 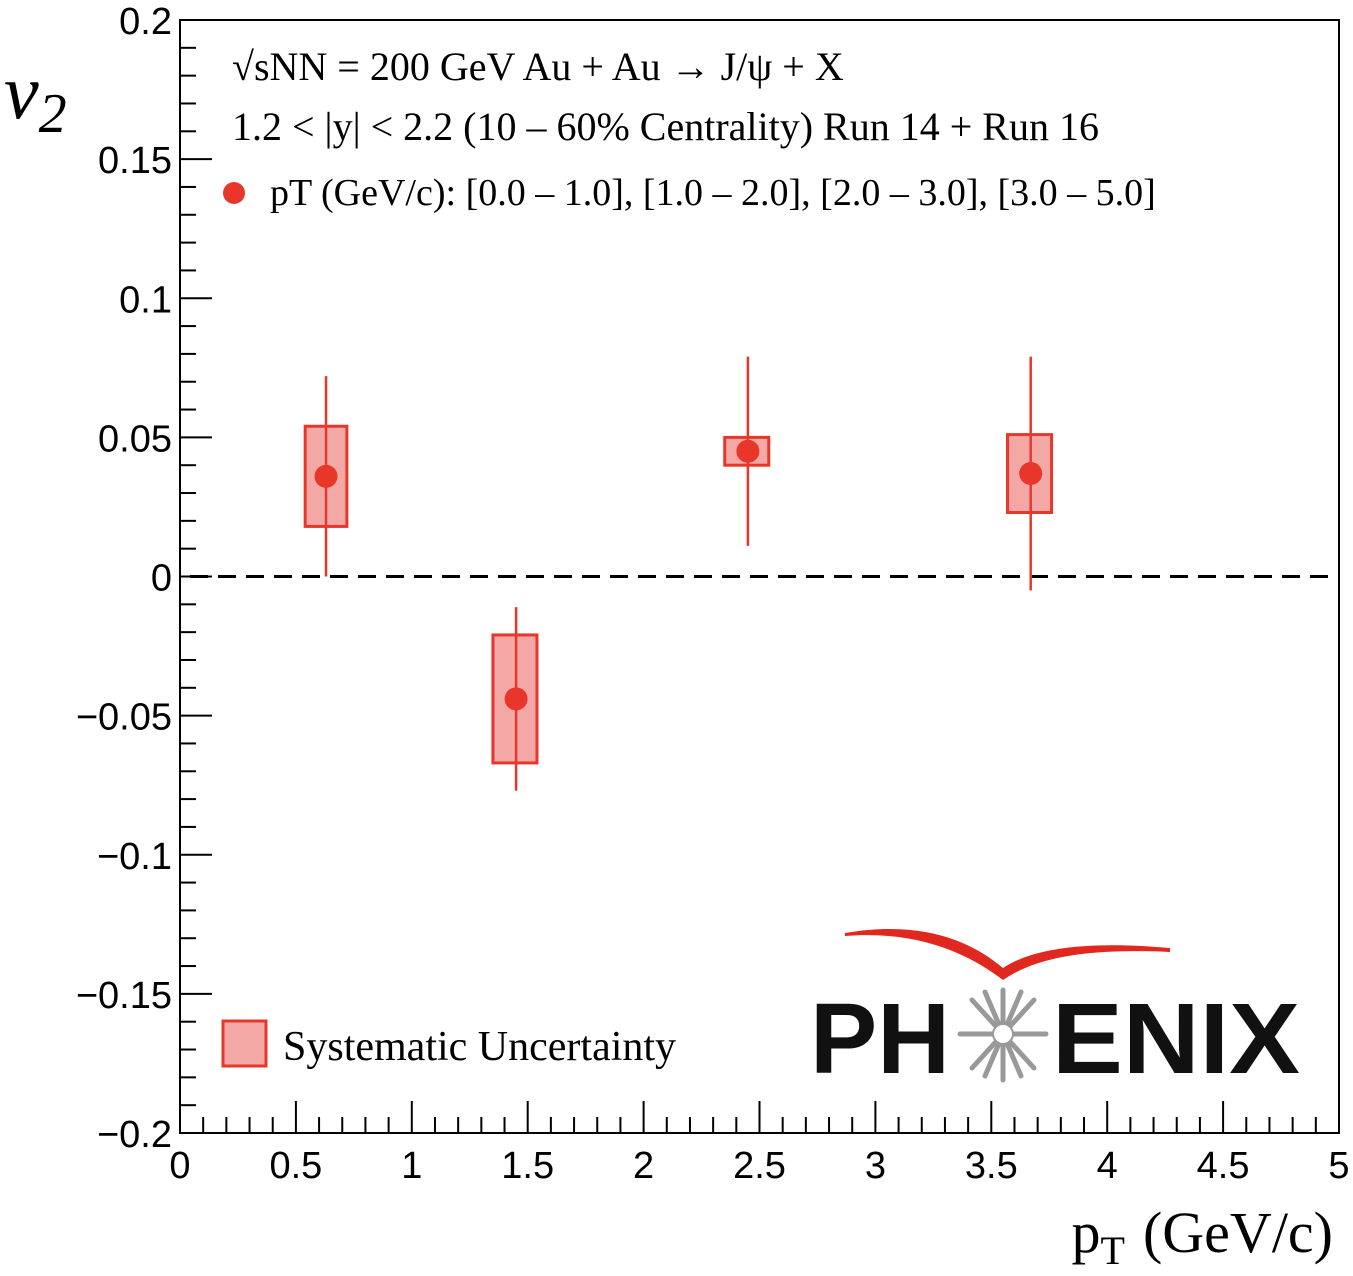 What do you see at coordinates (295, 1166) in the screenshot?
I see `x-tick-label: 0.5` at bounding box center [295, 1166].